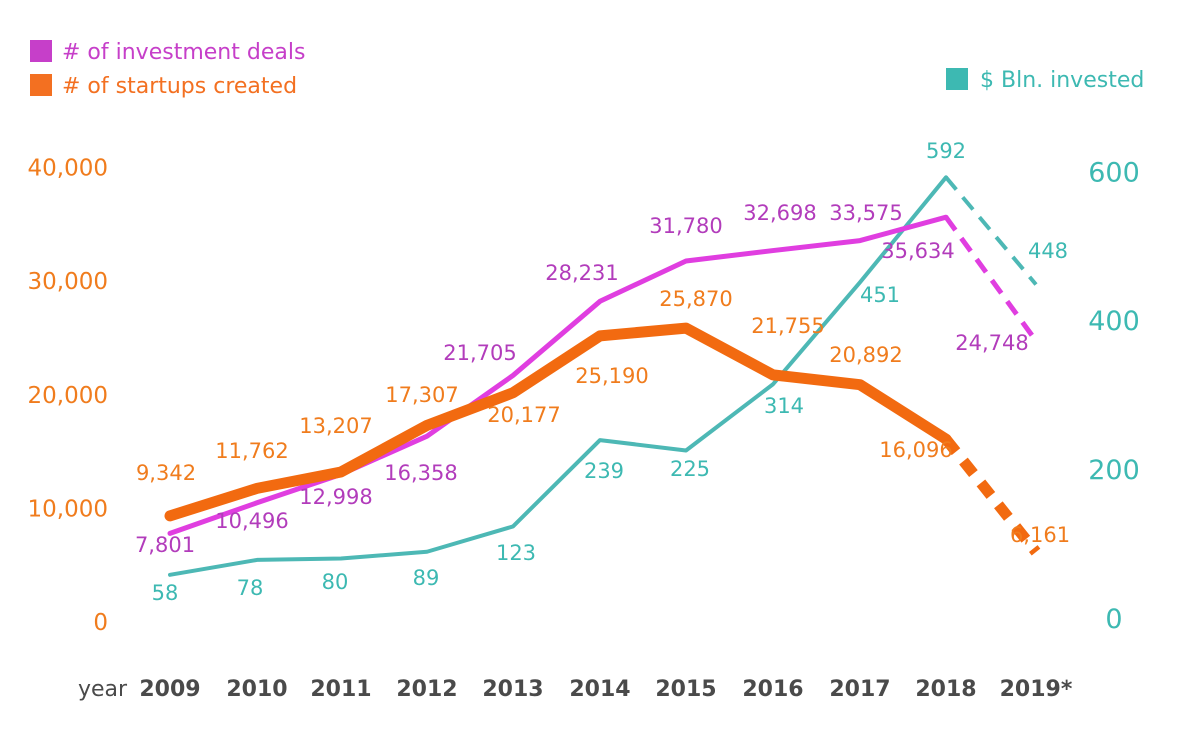 The width and height of the screenshot is (1200, 740). I want to click on left-tick-label: 30,000, so click(68, 282).